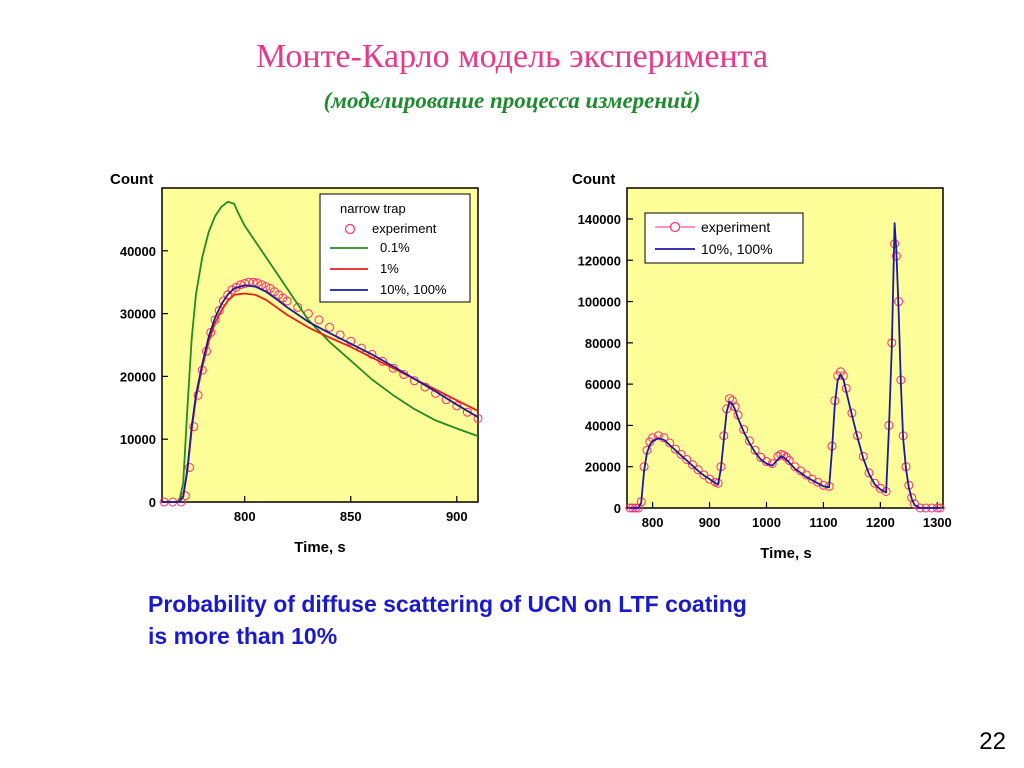 This screenshot has width=1024, height=768. What do you see at coordinates (404, 228) in the screenshot?
I see `chart-left-legend-experiment: experiment` at bounding box center [404, 228].